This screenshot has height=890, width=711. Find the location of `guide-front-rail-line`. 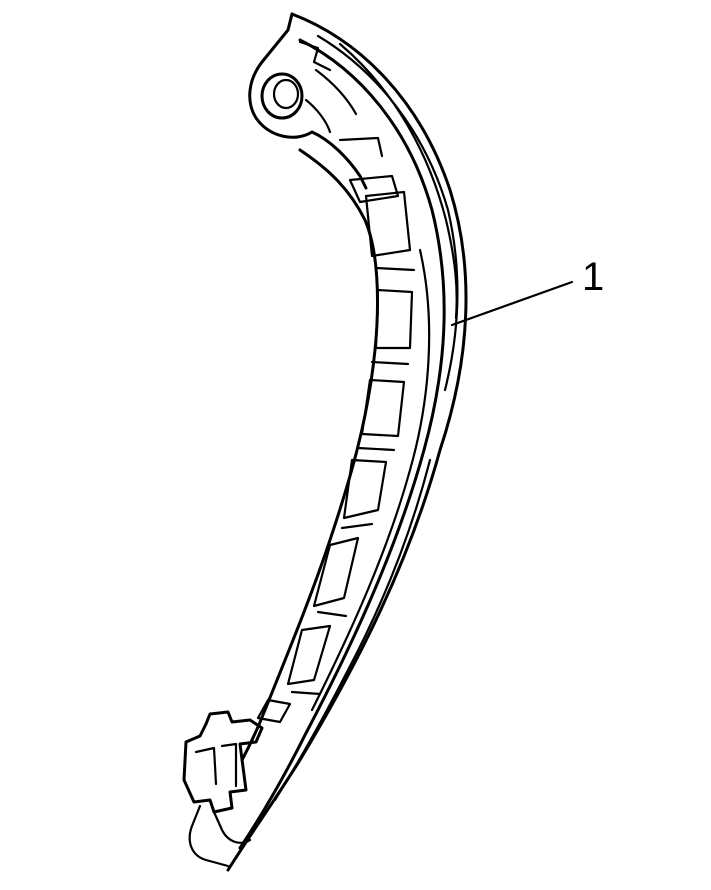

guide-front-rail-line is located at coordinates (370, 480).